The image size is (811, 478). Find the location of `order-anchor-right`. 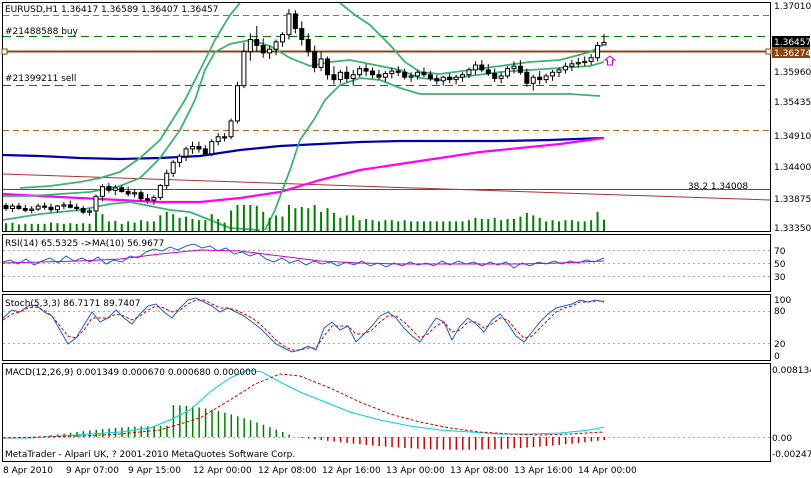

order-anchor-right is located at coordinates (768, 51).